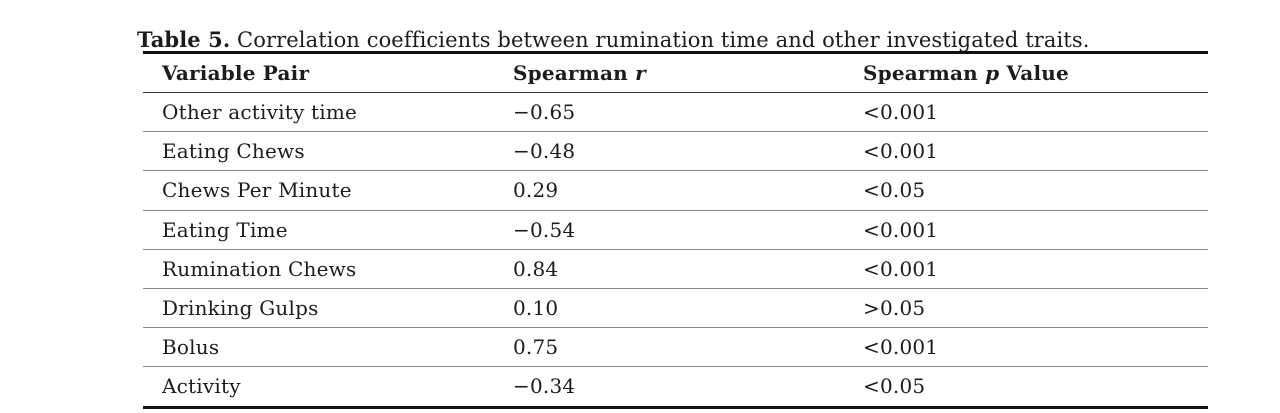 Image resolution: width=1280 pixels, height=413 pixels. Describe the element at coordinates (328, 308) in the screenshot. I see `cell-variable: Drinking Gulps` at that location.